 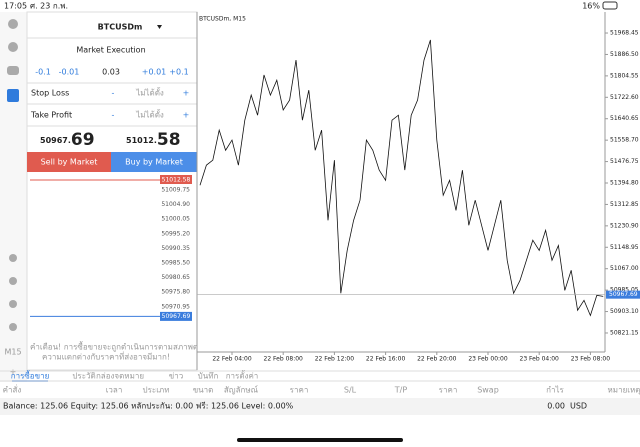 What do you see at coordinates (624, 140) in the screenshot?
I see `y-tick-label: 51558.70` at bounding box center [624, 140].